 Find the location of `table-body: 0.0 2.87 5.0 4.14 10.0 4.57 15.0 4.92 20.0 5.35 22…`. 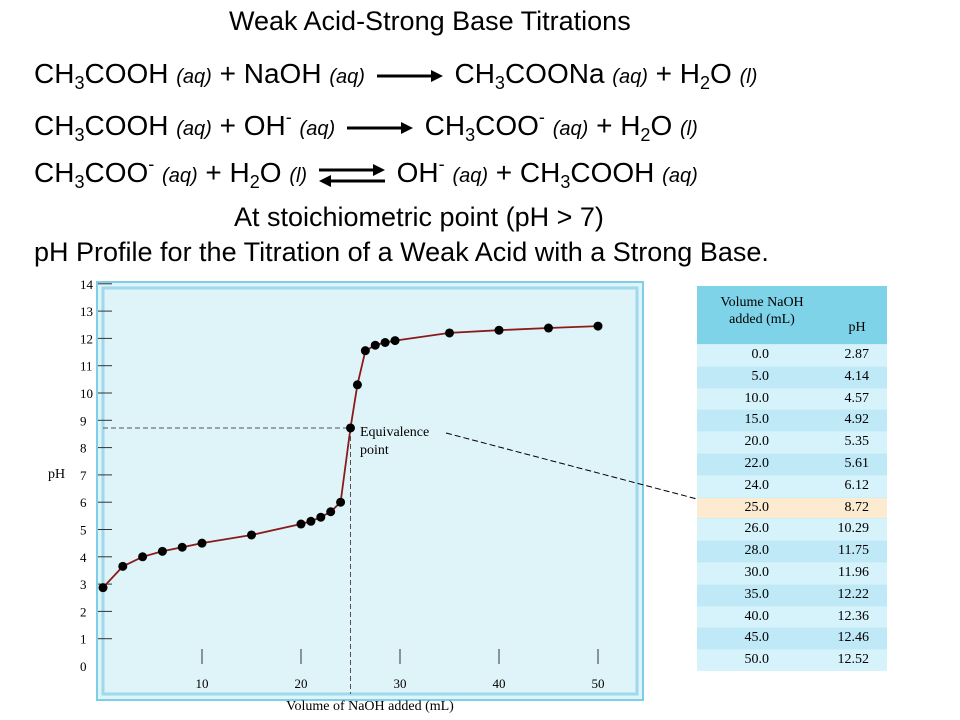

table-body: 0.0 2.87 5.0 4.14 10.0 4.57 15.0 4.92 20.0 5.35 22… is located at coordinates (792, 507).